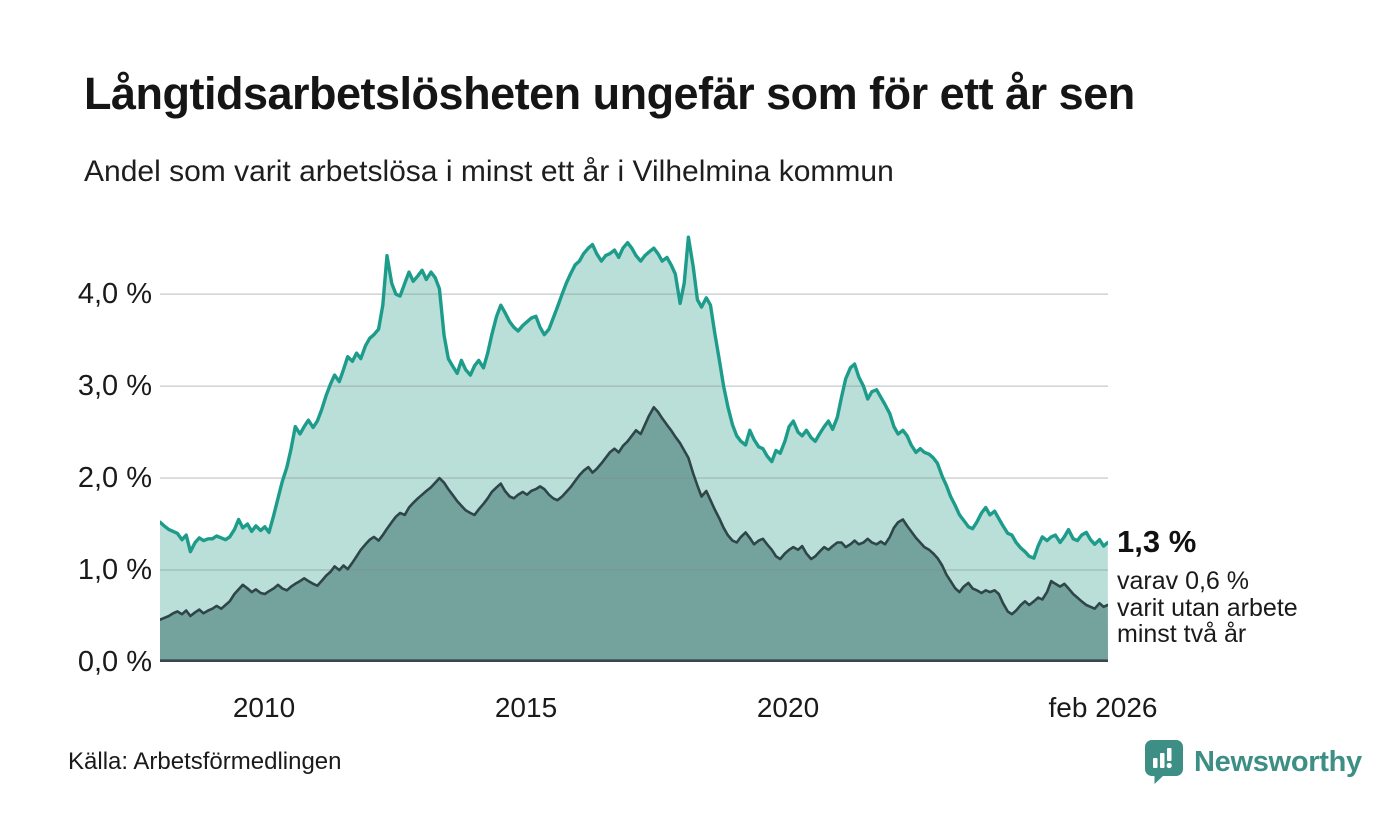 This screenshot has width=1400, height=840. Describe the element at coordinates (114, 570) in the screenshot. I see `y-tick-1: 1,0 %` at that location.